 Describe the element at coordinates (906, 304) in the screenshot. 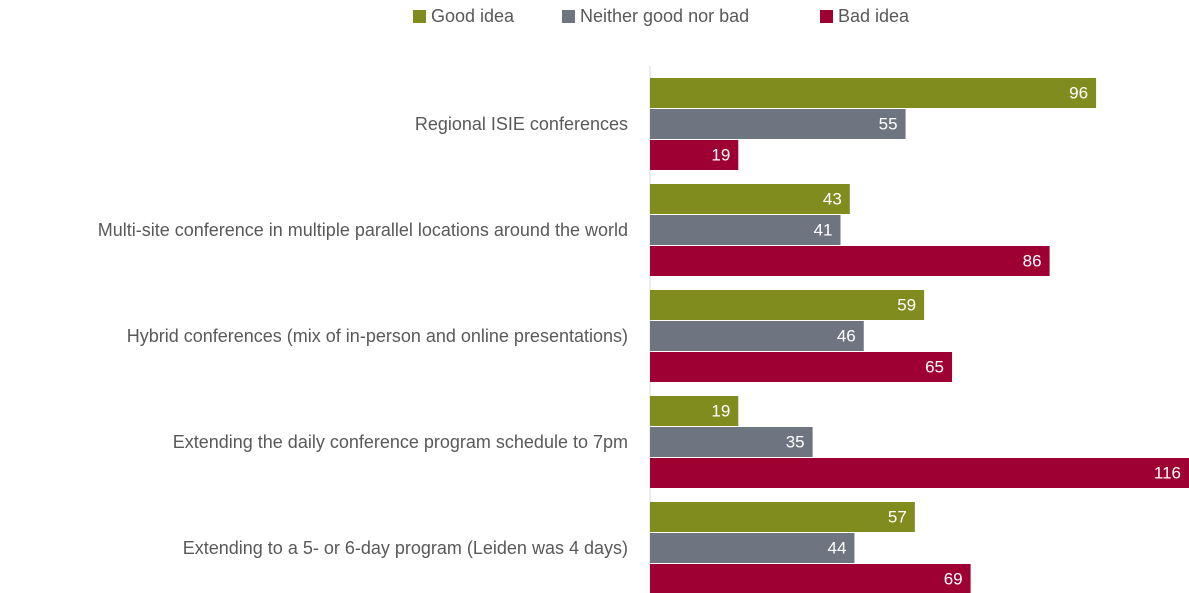

I see `data-label: 59` at that location.